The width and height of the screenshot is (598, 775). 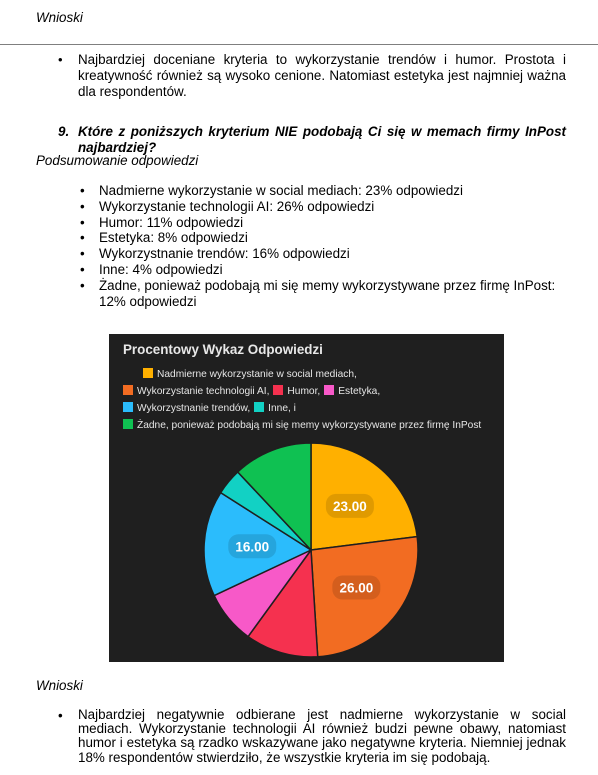 I want to click on conclusion-title: Wnioski, so click(x=59, y=685).